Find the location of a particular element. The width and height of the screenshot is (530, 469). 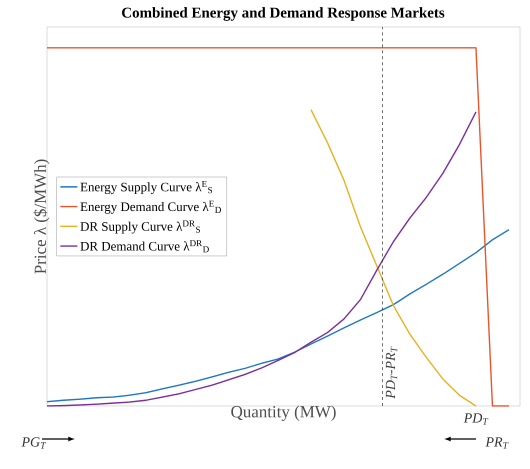

legend-label: DR Demand Curve λ$^{DR}$D is located at coordinates (144, 246).